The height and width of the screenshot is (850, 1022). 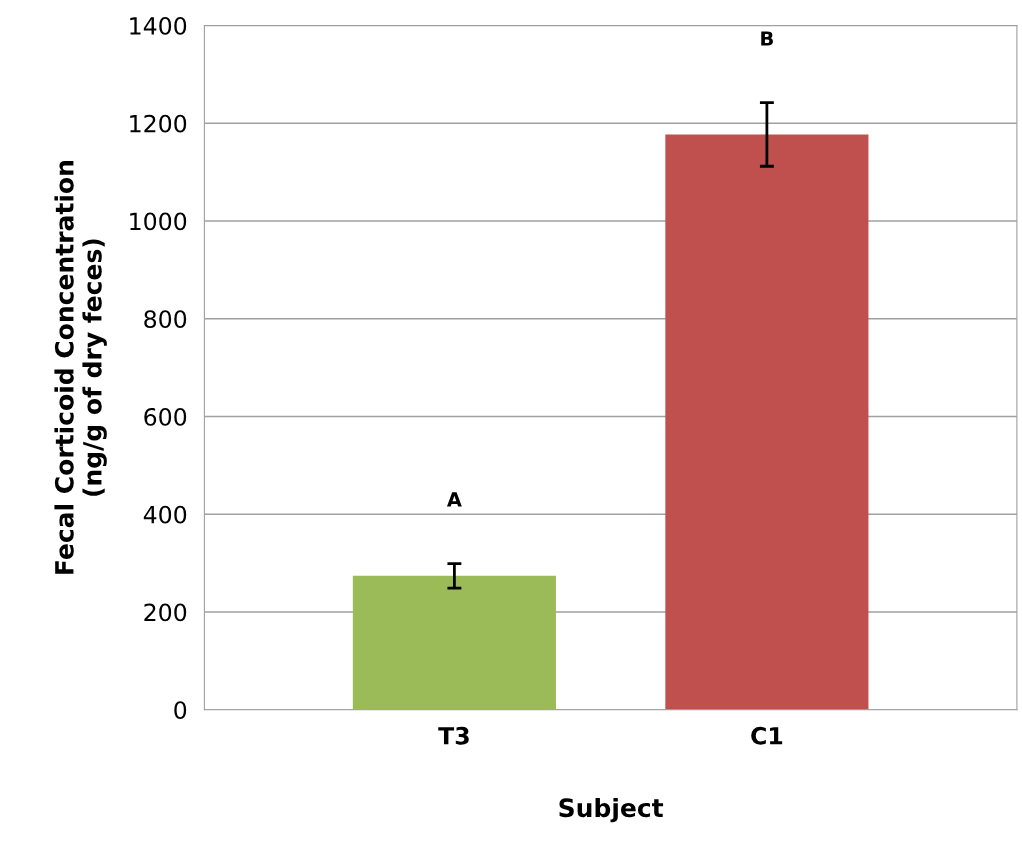 I want to click on y-tick-label: 800, so click(x=165, y=319).